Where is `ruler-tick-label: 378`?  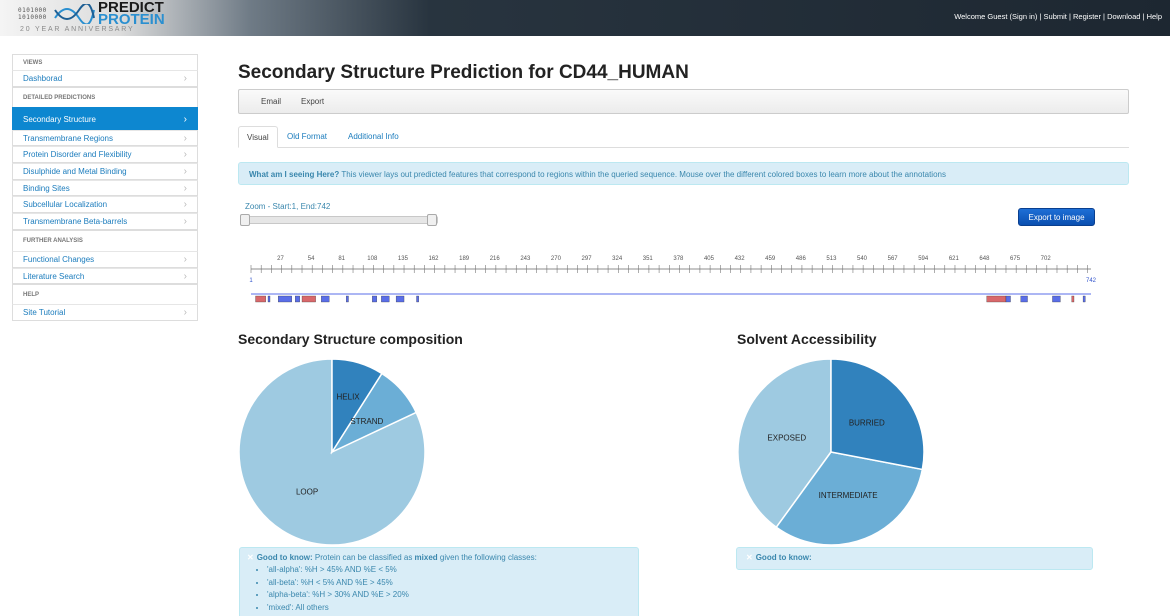
ruler-tick-label: 378 is located at coordinates (678, 259).